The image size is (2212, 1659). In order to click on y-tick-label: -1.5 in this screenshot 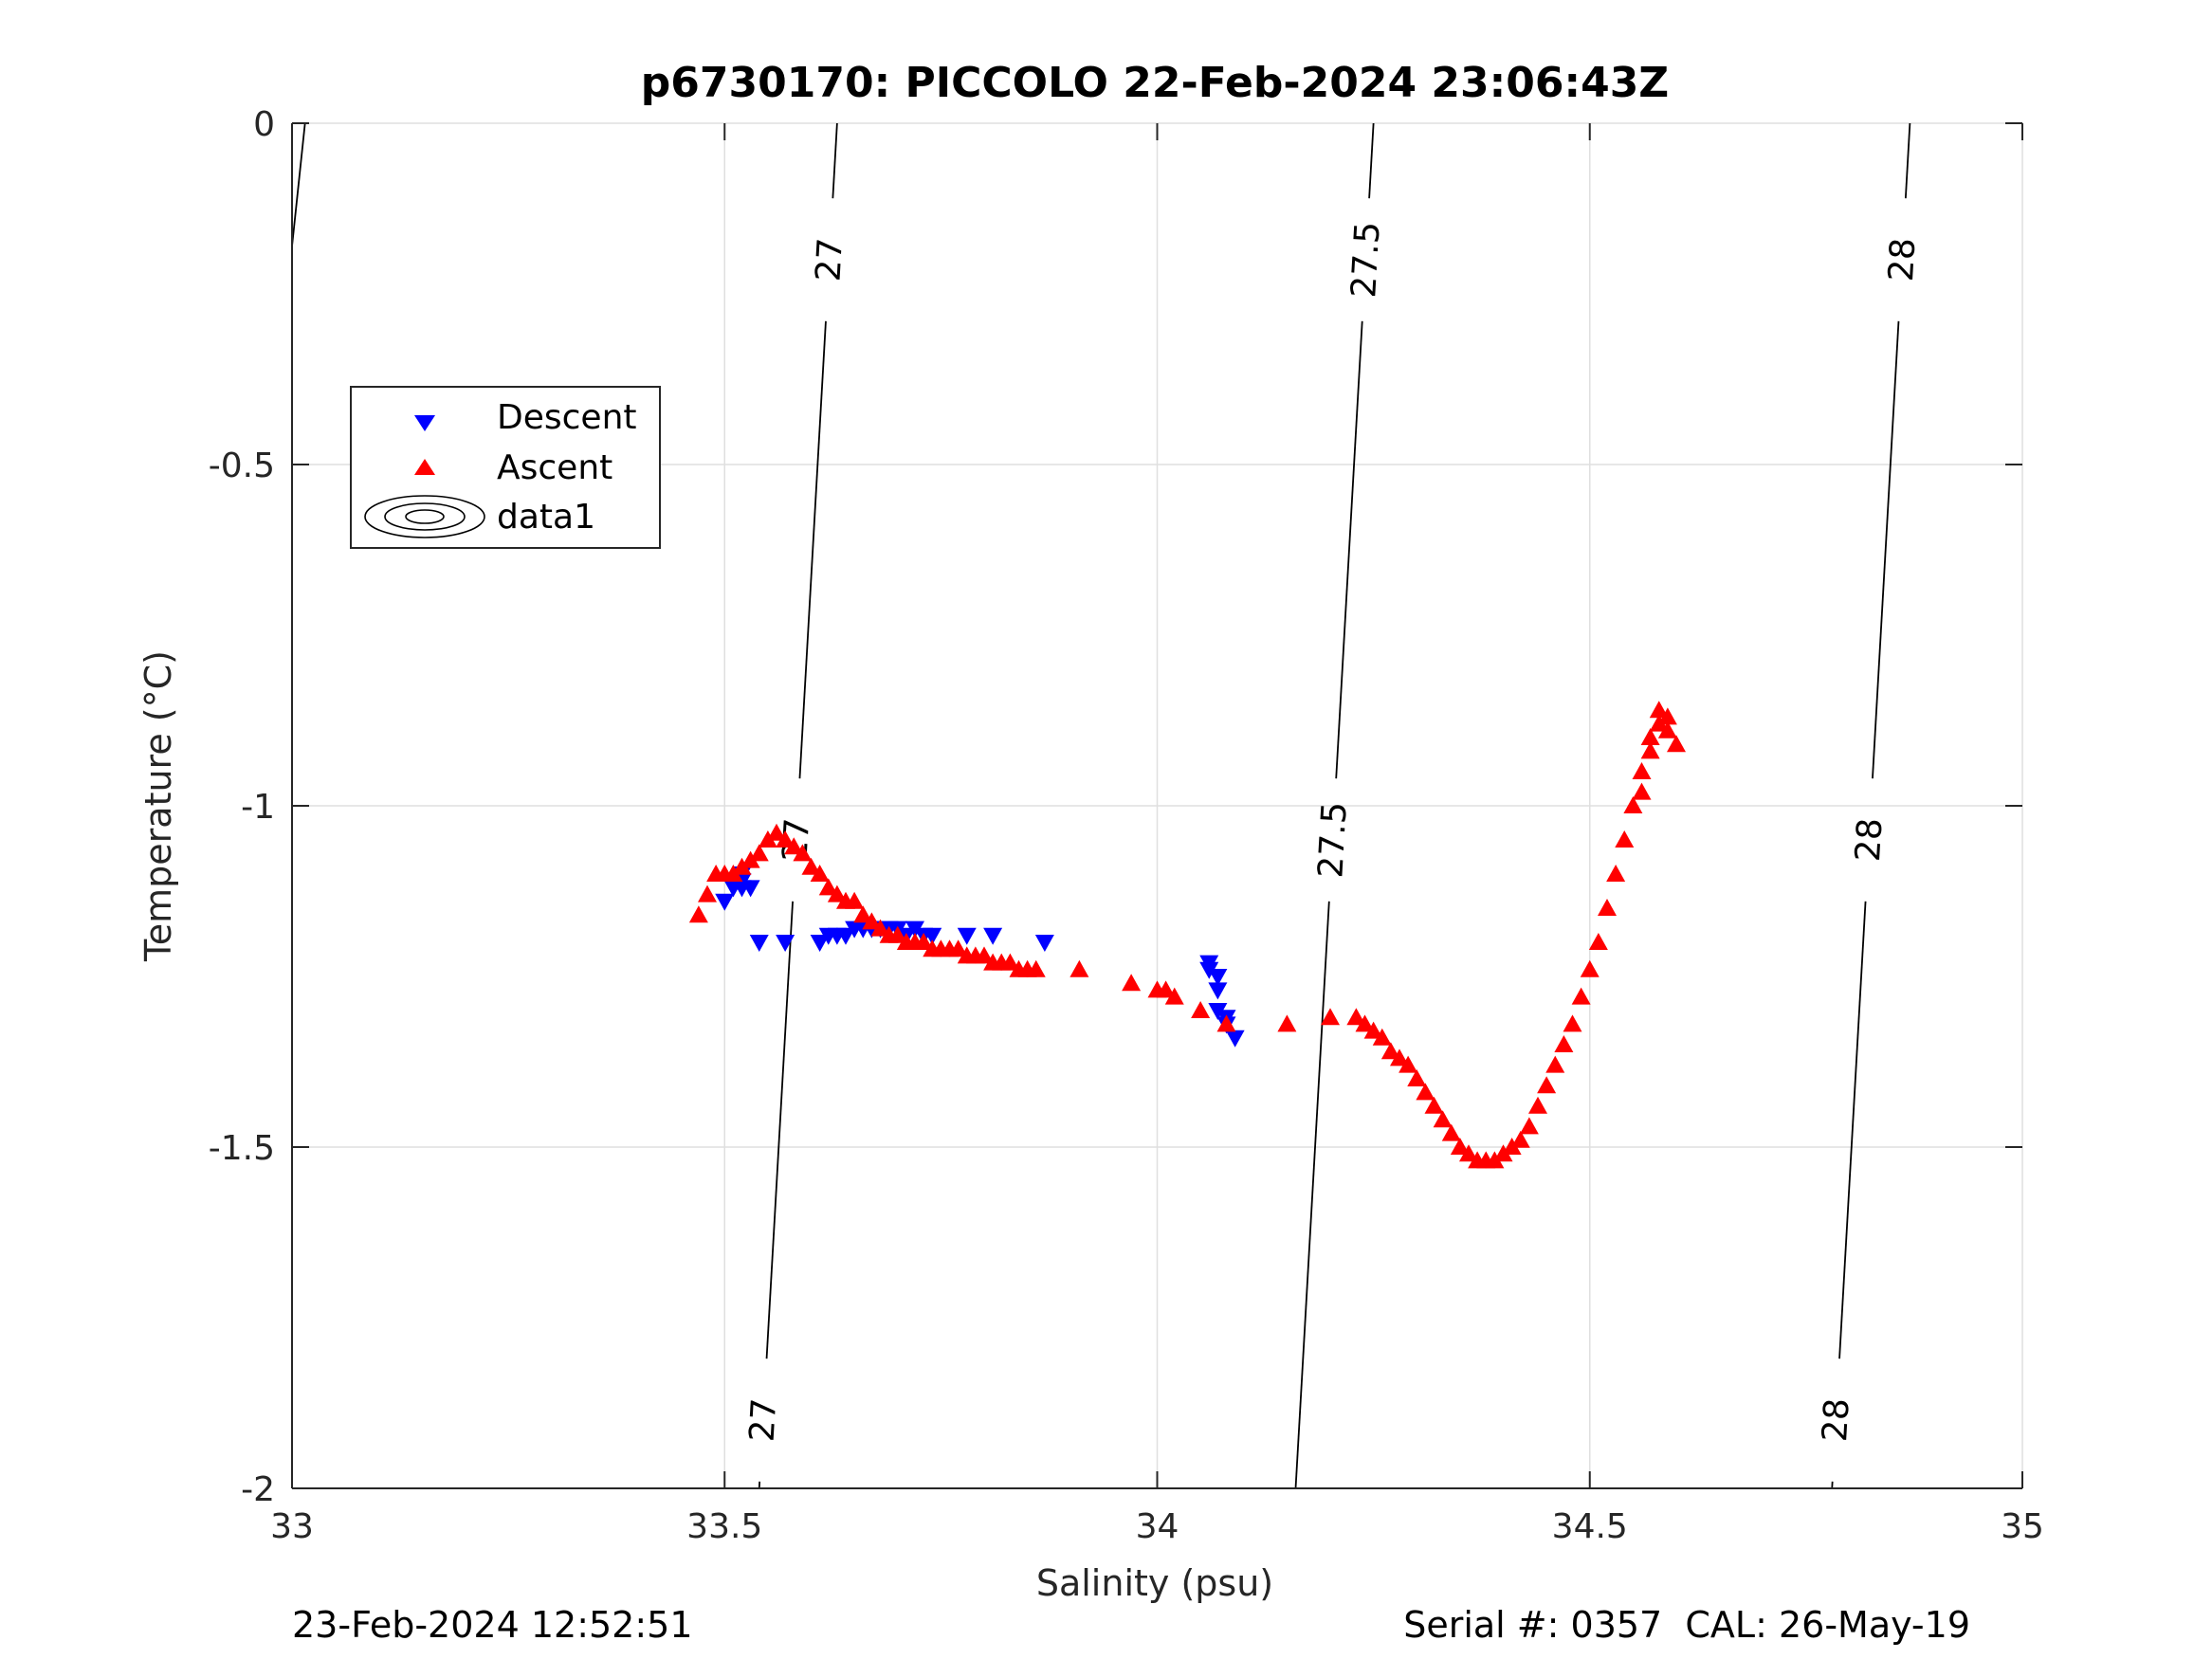, I will do `click(242, 1148)`.